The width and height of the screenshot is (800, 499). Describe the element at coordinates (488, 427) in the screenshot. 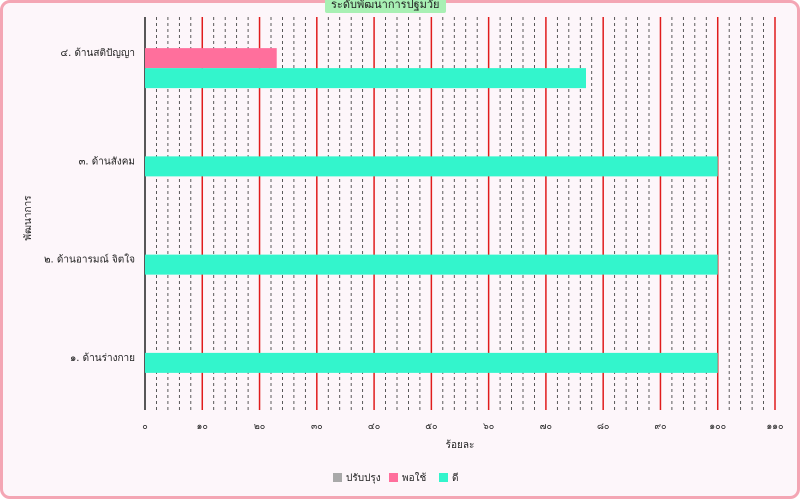

I see `x-tick-label: ๖๐` at that location.